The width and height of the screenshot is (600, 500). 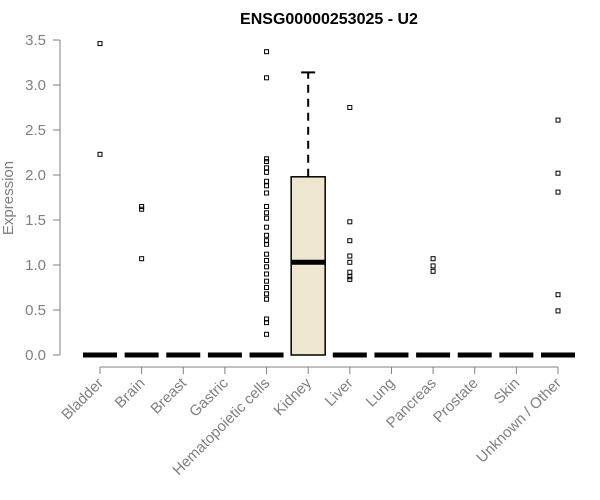 I want to click on box, so click(x=308, y=266).